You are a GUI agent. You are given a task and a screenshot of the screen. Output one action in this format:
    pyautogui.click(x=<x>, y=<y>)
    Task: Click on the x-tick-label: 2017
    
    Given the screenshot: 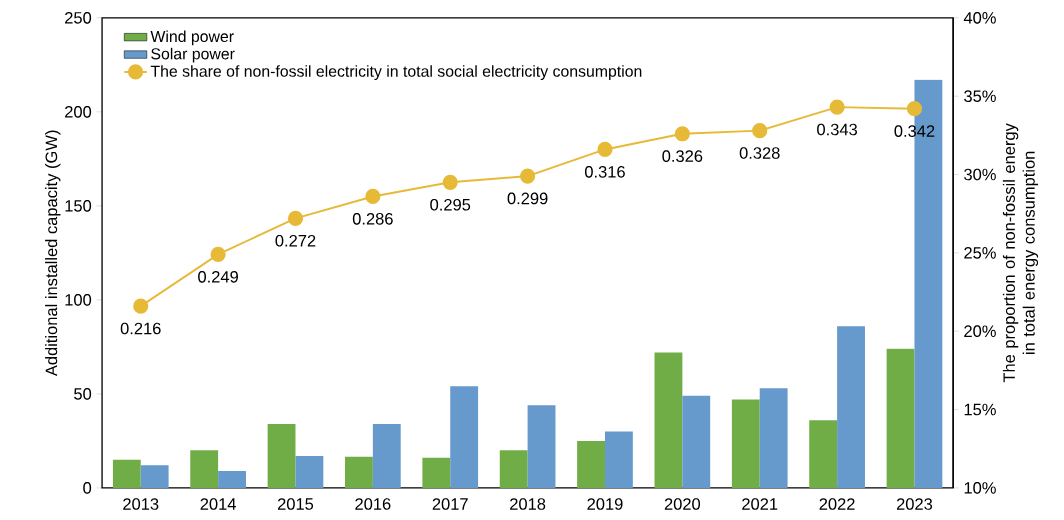 What is the action you would take?
    pyautogui.click(x=450, y=504)
    